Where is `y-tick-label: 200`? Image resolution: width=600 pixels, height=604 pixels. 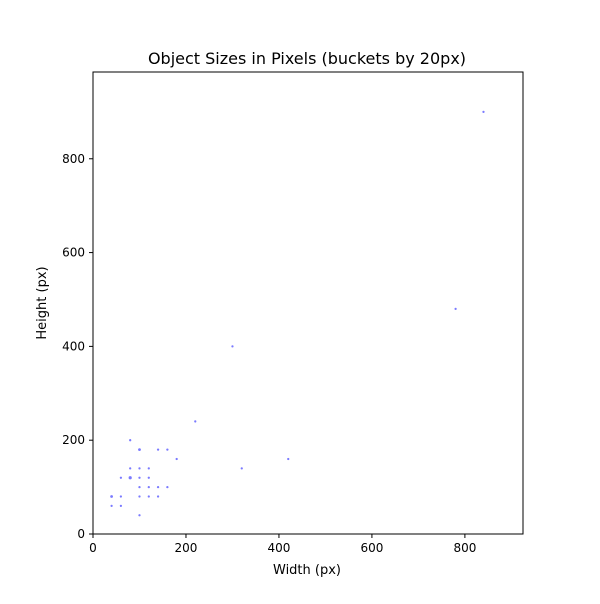
y-tick-label: 200 is located at coordinates (73, 440).